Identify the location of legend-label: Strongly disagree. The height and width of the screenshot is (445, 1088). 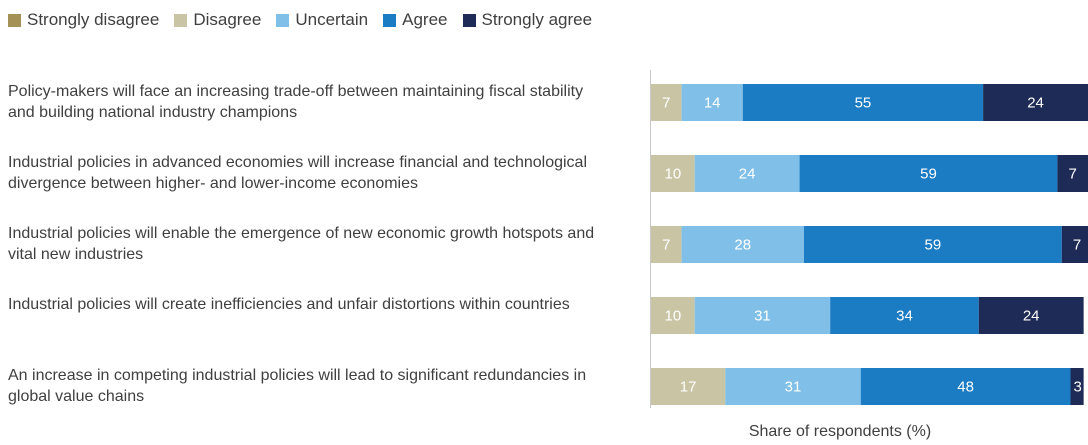
(93, 19).